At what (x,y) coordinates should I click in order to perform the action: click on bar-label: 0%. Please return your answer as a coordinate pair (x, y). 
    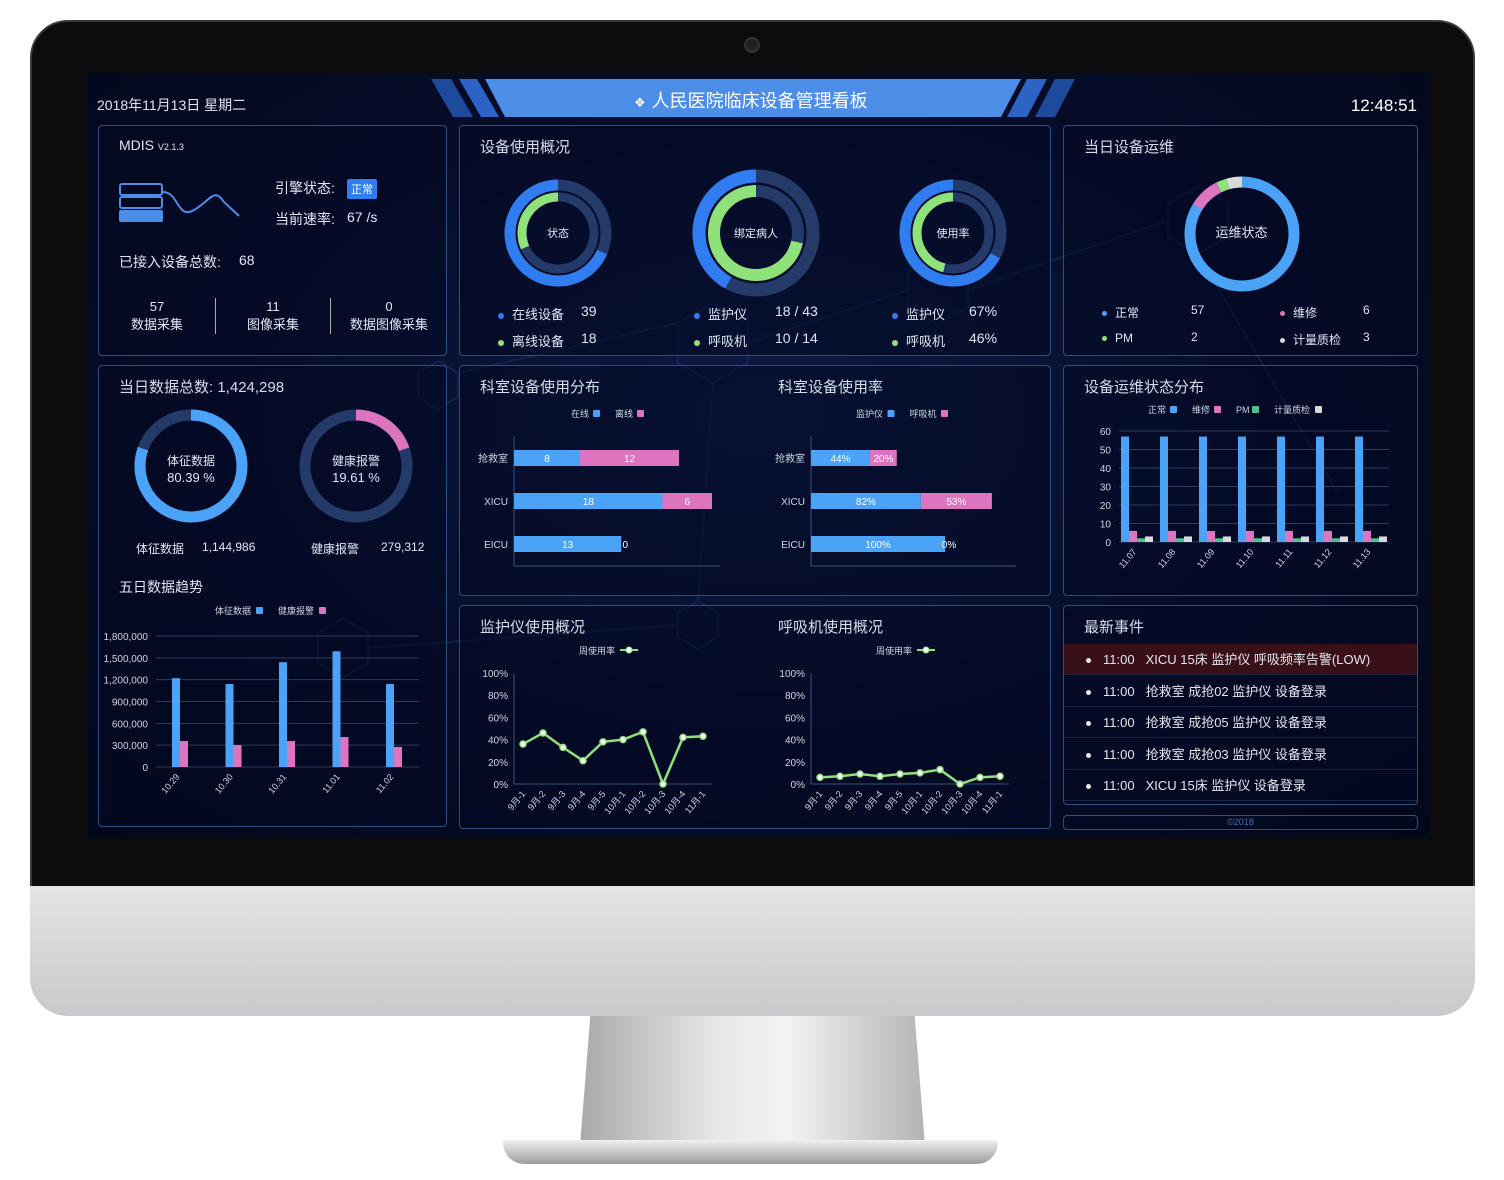
    Looking at the image, I should click on (949, 545).